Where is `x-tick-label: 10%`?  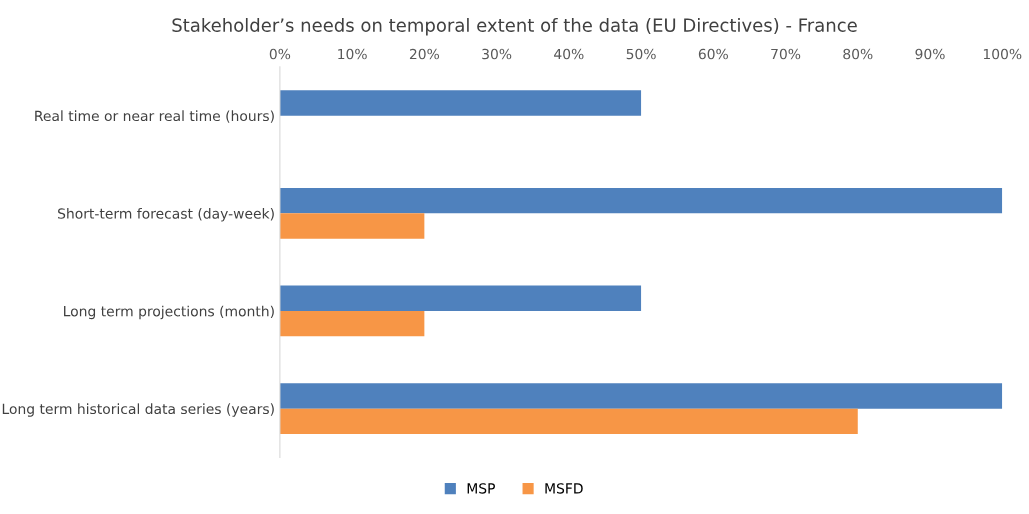
x-tick-label: 10% is located at coordinates (352, 54).